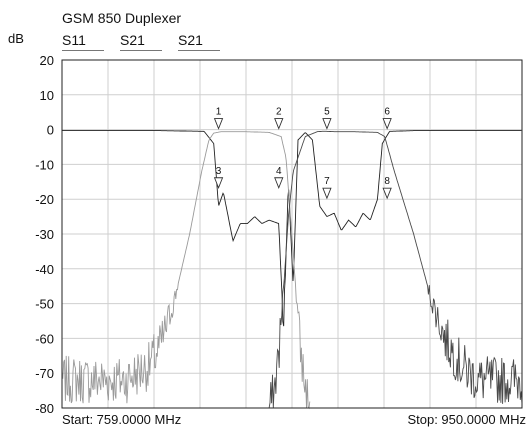 This screenshot has width=529, height=432. Describe the element at coordinates (83, 50) in the screenshot. I see `legend-underline-s11` at that location.